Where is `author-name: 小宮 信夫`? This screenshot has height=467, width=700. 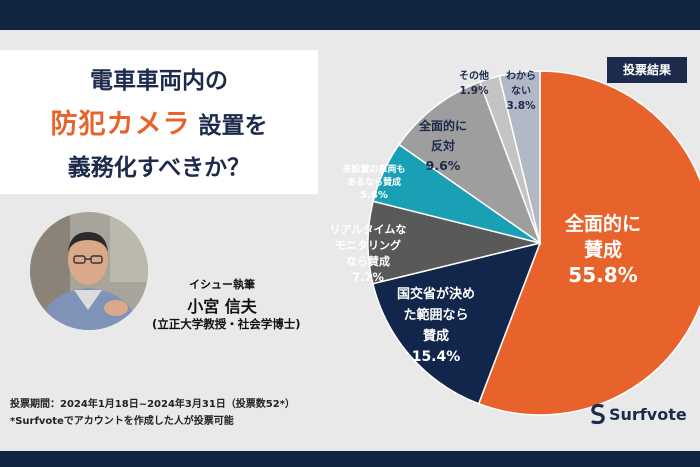 author-name: 小宮 信夫 is located at coordinates (222, 306).